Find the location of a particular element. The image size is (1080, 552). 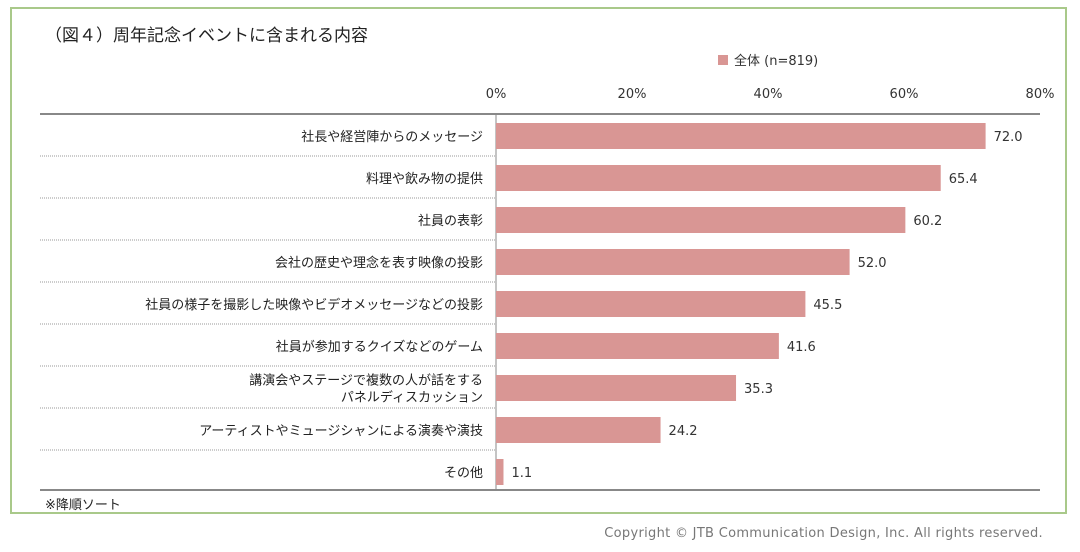

category-label: その他 is located at coordinates (463, 473).